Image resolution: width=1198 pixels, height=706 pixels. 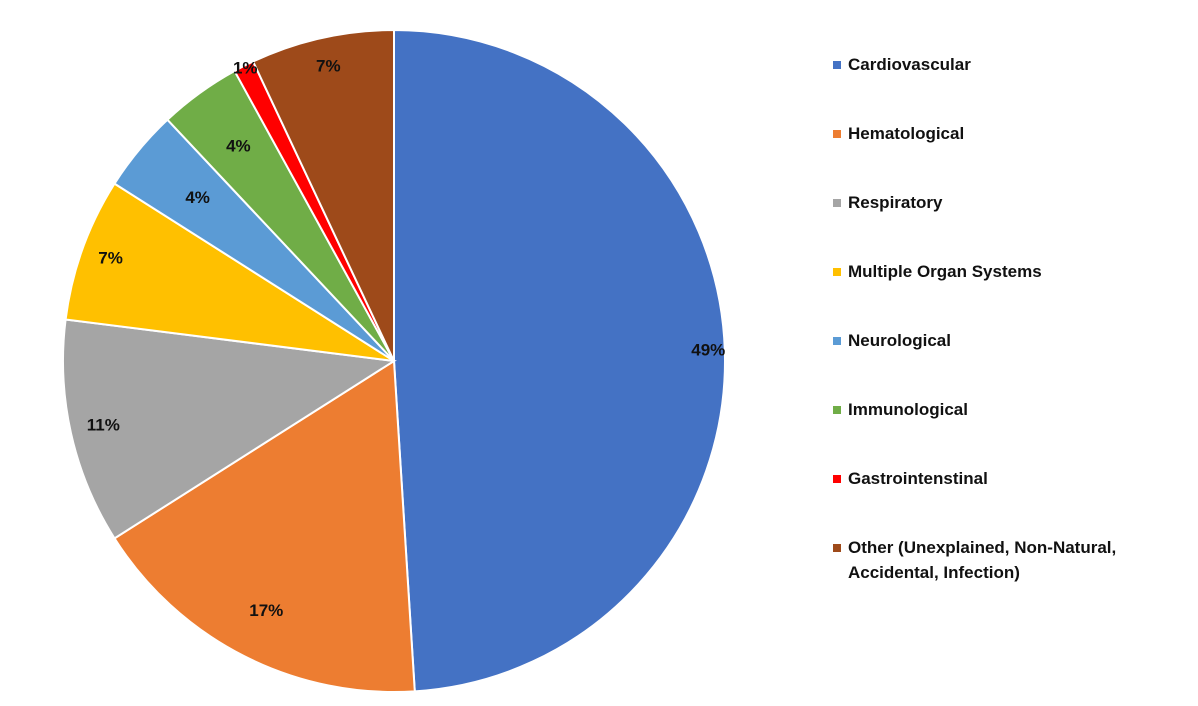 What do you see at coordinates (906, 133) in the screenshot?
I see `legend-label-hematological: Hematological` at bounding box center [906, 133].